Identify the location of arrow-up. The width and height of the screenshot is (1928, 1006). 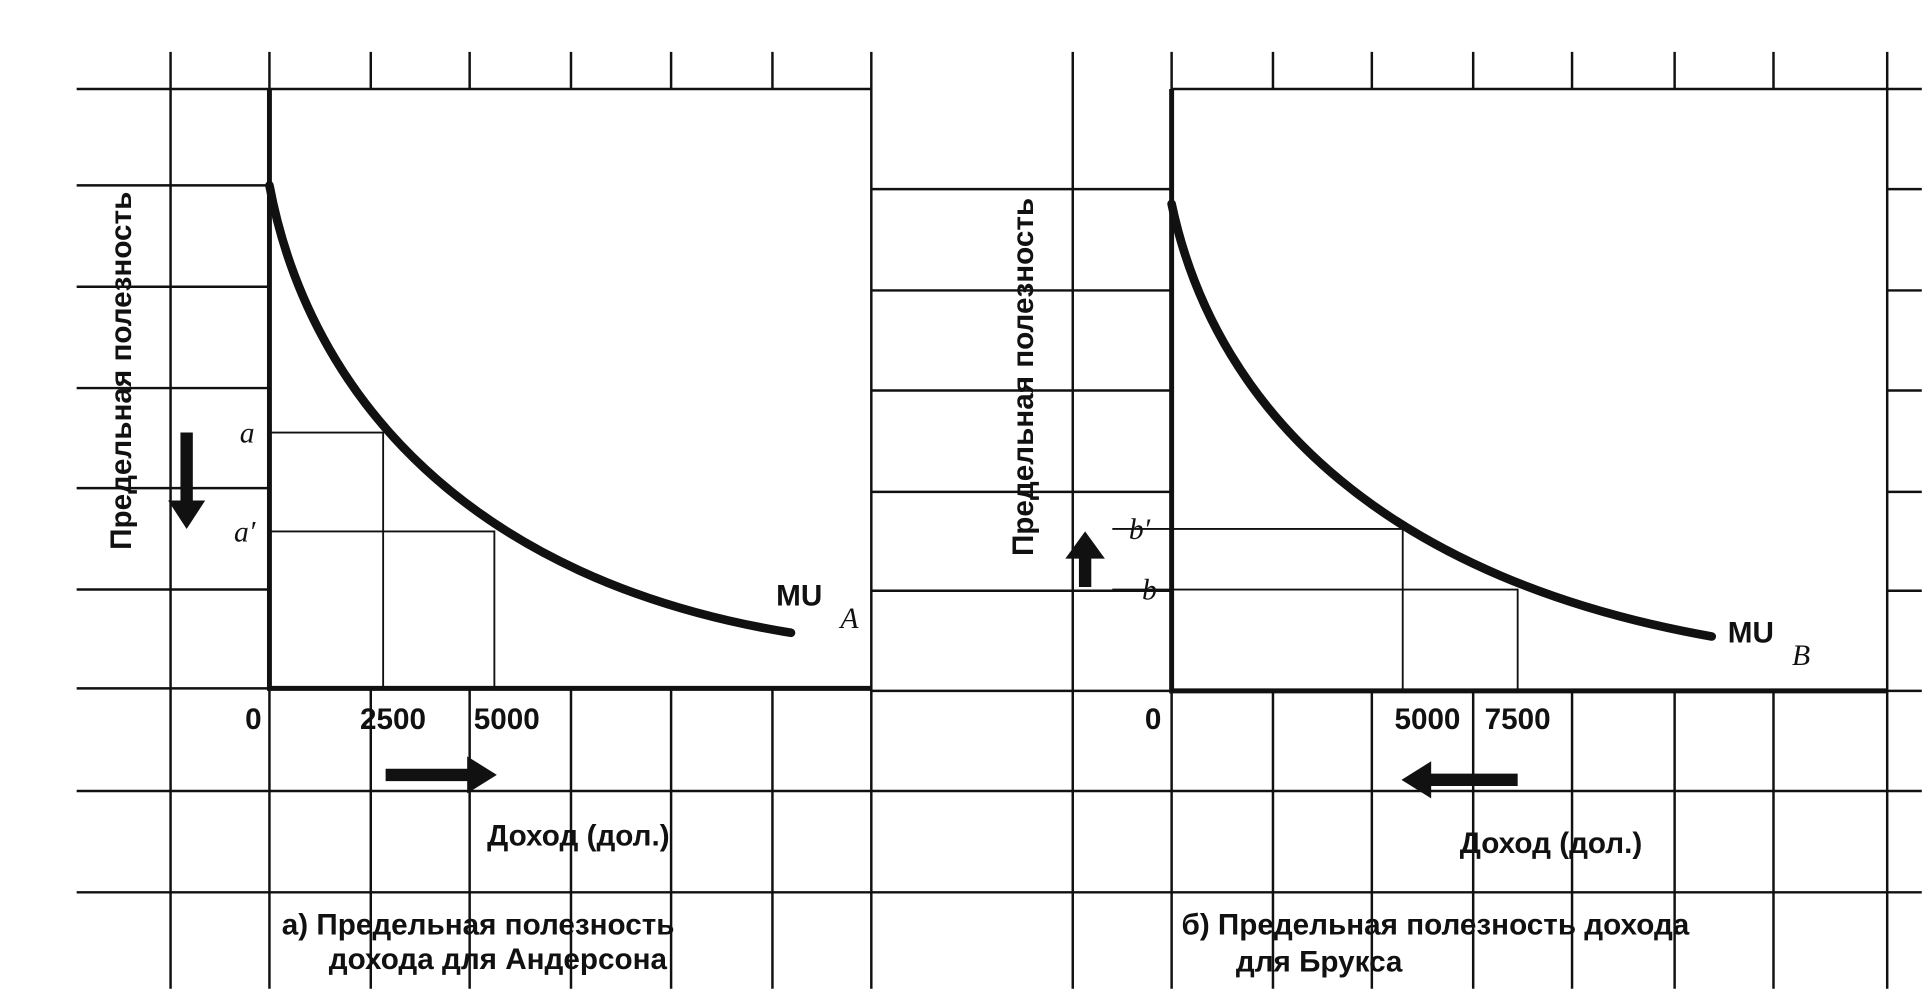
(1085, 559).